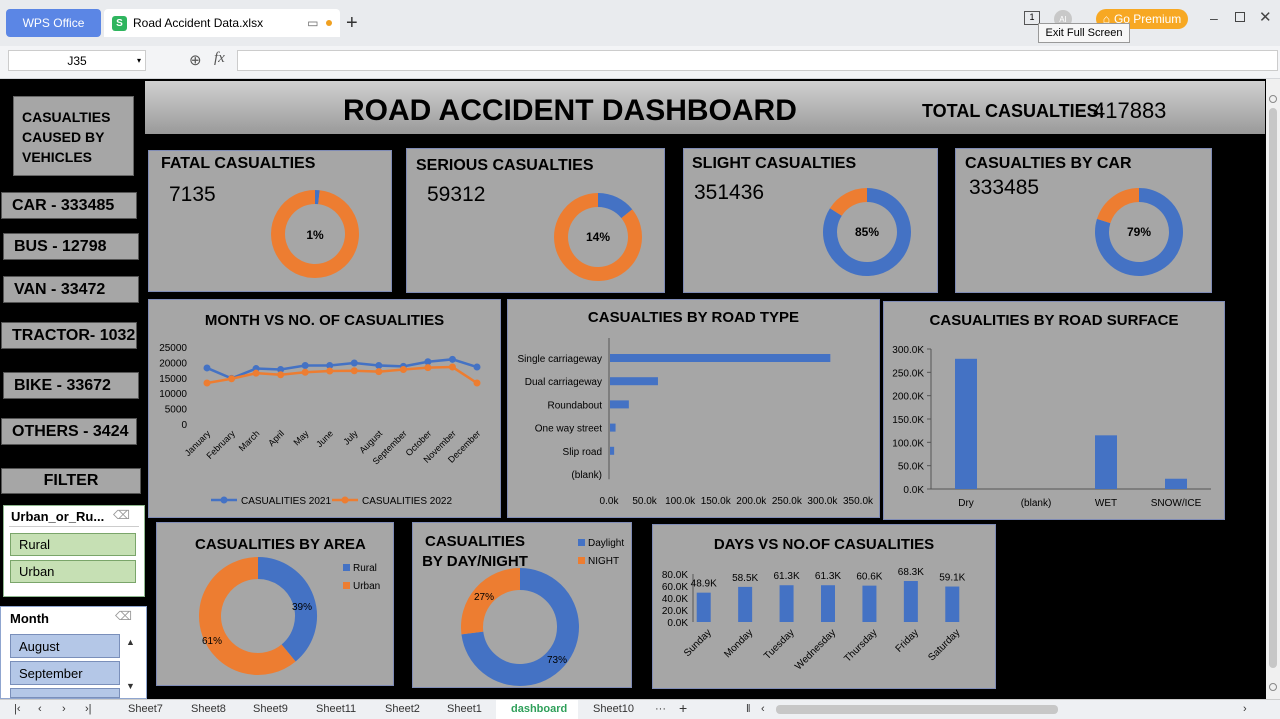  I want to click on x-tick-label: 250.0k, so click(787, 501).